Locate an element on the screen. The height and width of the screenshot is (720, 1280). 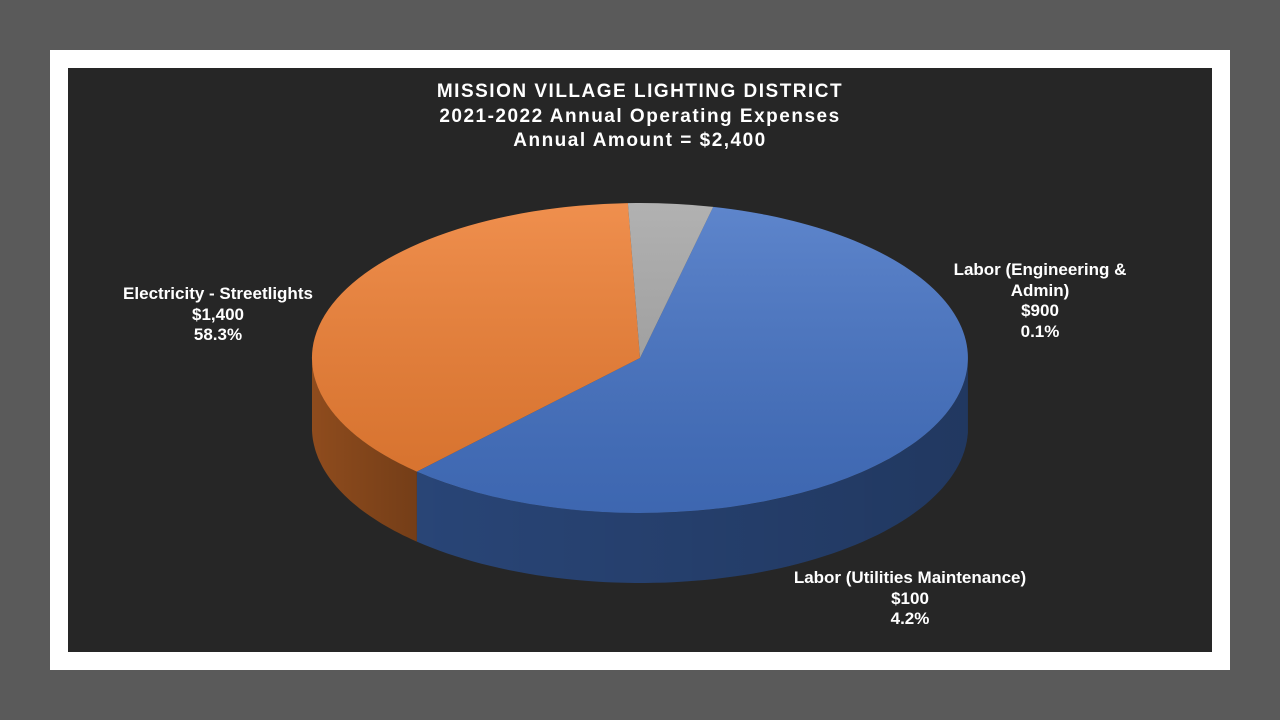
data-label-electricity: Electricity - Streetlights $1,400 58.3% is located at coordinates (218, 315).